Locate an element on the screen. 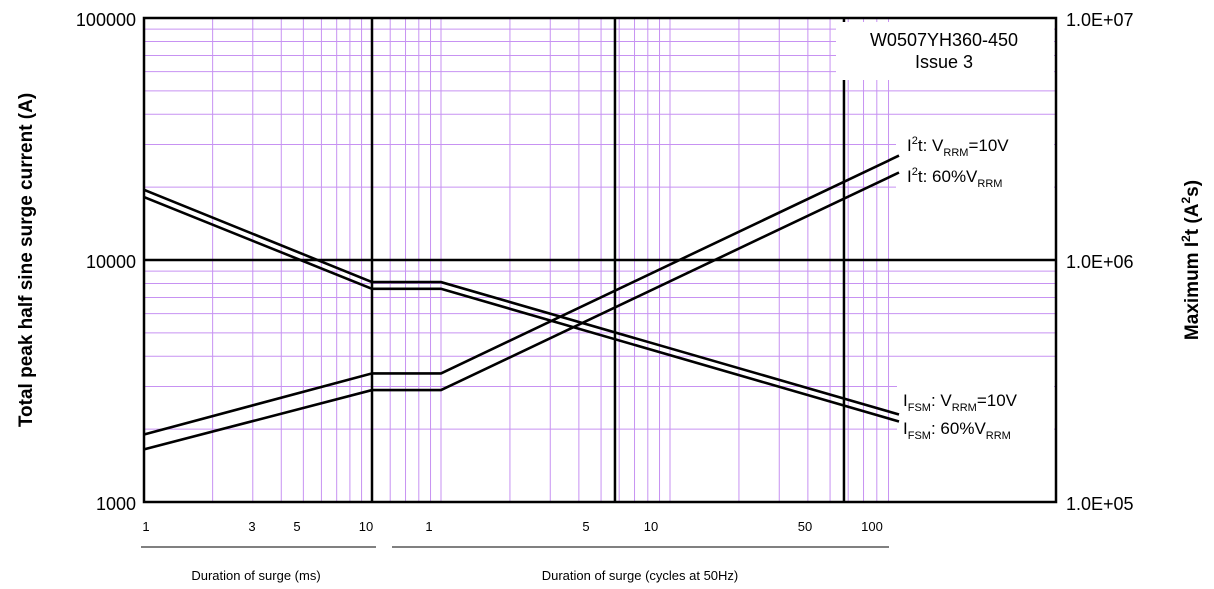 The image size is (1214, 589). annotation-i2t-10v: I2t: VRRM=10V is located at coordinates (958, 147).